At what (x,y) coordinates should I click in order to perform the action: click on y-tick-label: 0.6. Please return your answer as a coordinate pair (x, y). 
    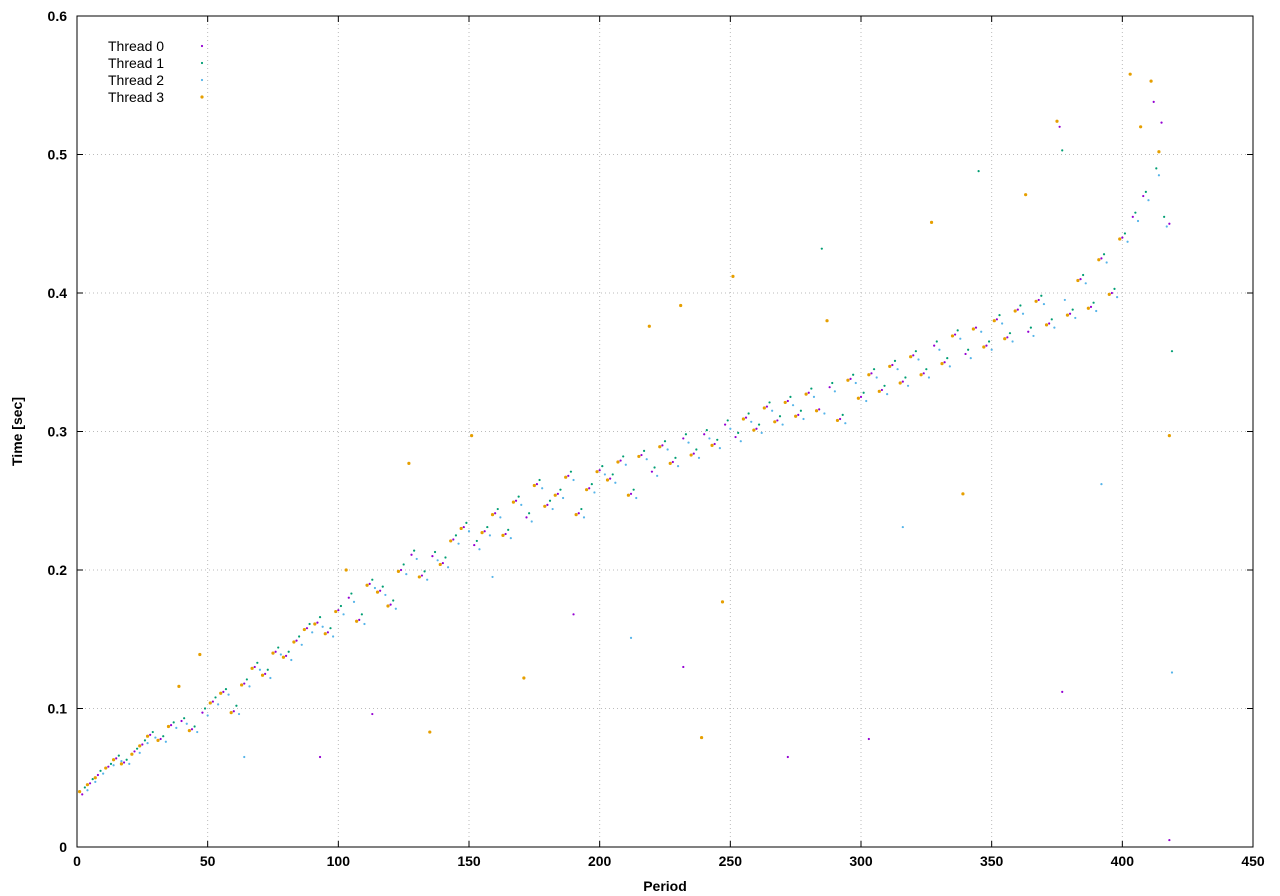
    Looking at the image, I should click on (58, 16).